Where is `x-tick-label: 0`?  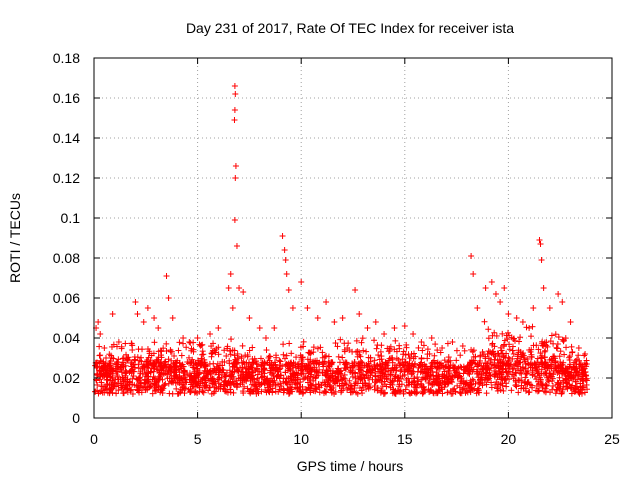 x-tick-label: 0 is located at coordinates (94, 439).